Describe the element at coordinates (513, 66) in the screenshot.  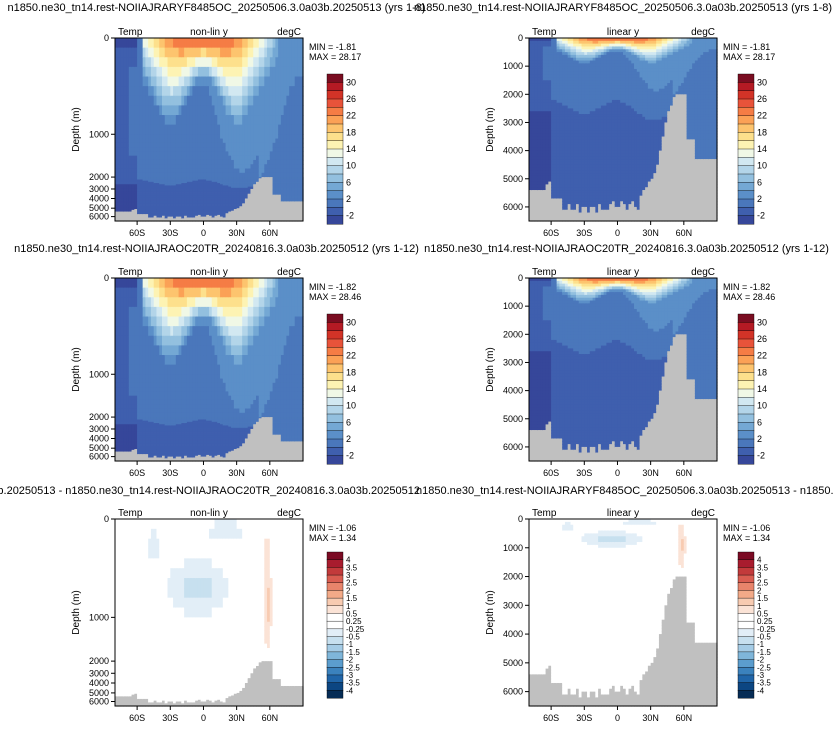
I see `panel-2-ytick-1: 1000` at that location.